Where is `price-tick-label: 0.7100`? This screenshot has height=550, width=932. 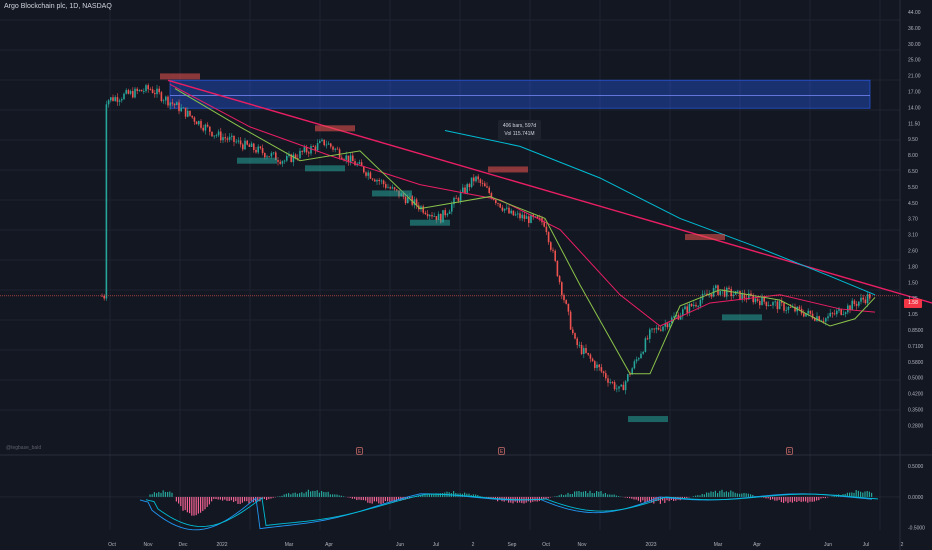 price-tick-label: 0.7100 is located at coordinates (916, 347).